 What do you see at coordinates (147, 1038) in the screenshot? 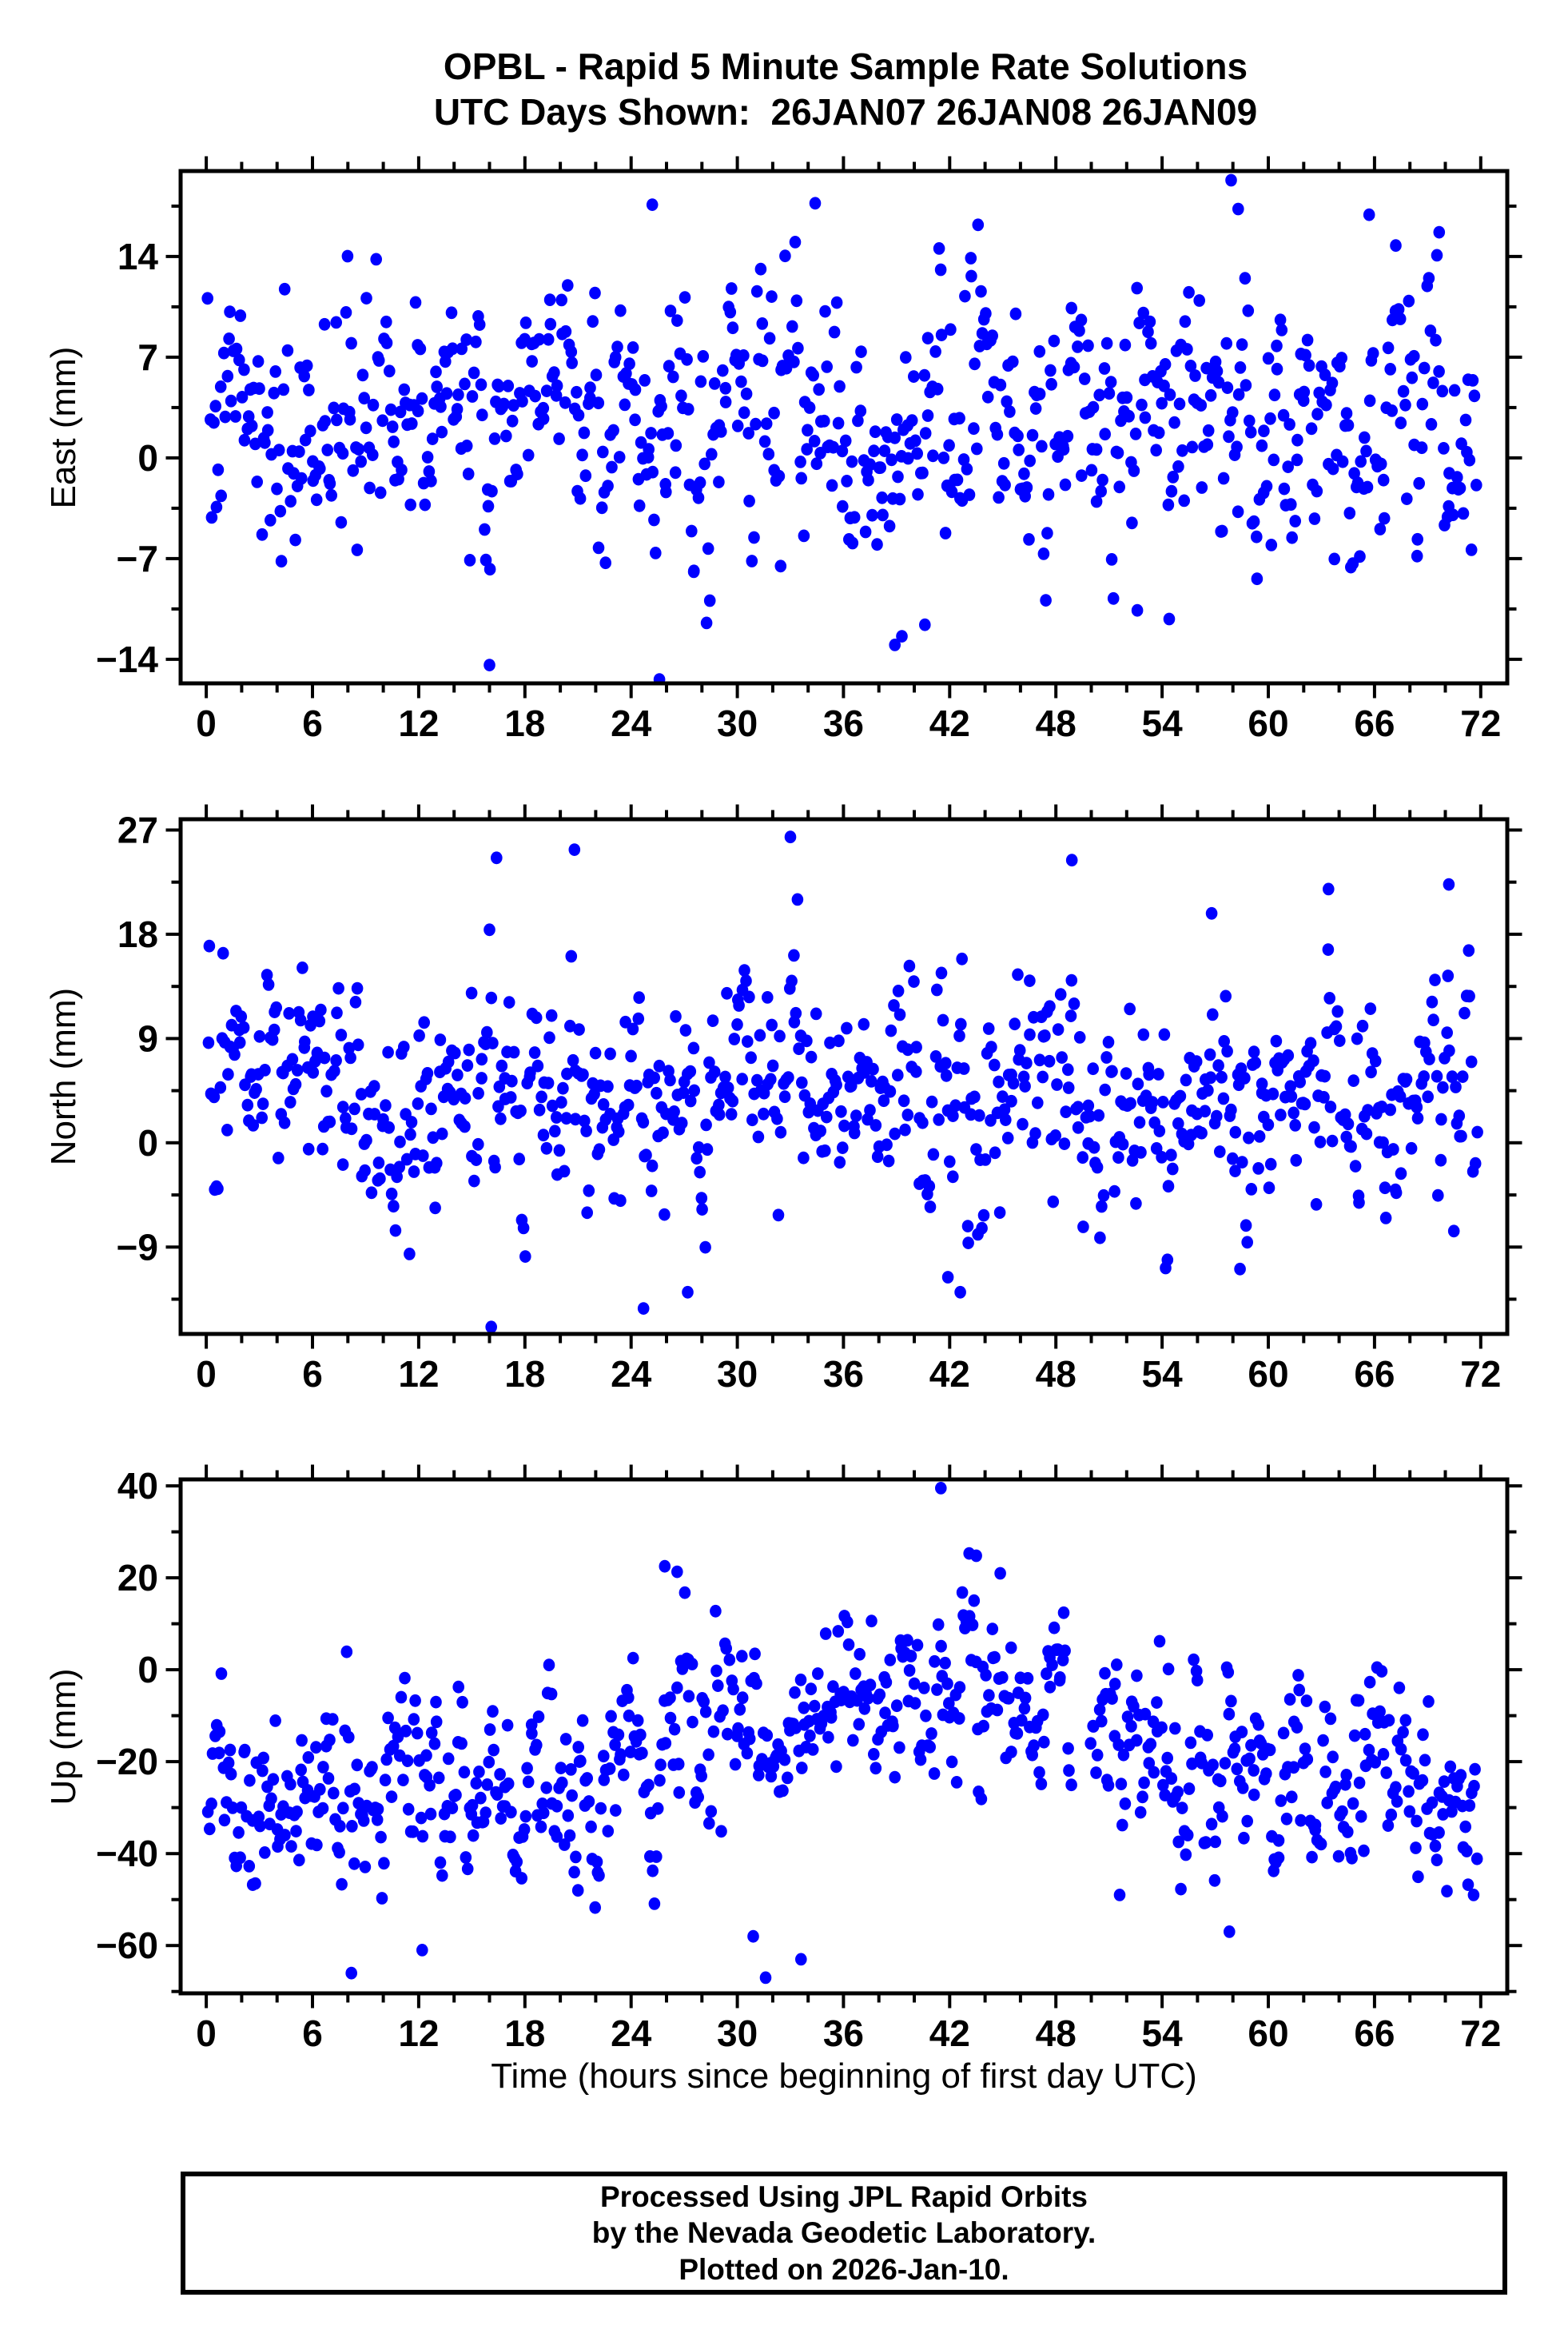
I see `y-tick-label: 9` at bounding box center [147, 1038].